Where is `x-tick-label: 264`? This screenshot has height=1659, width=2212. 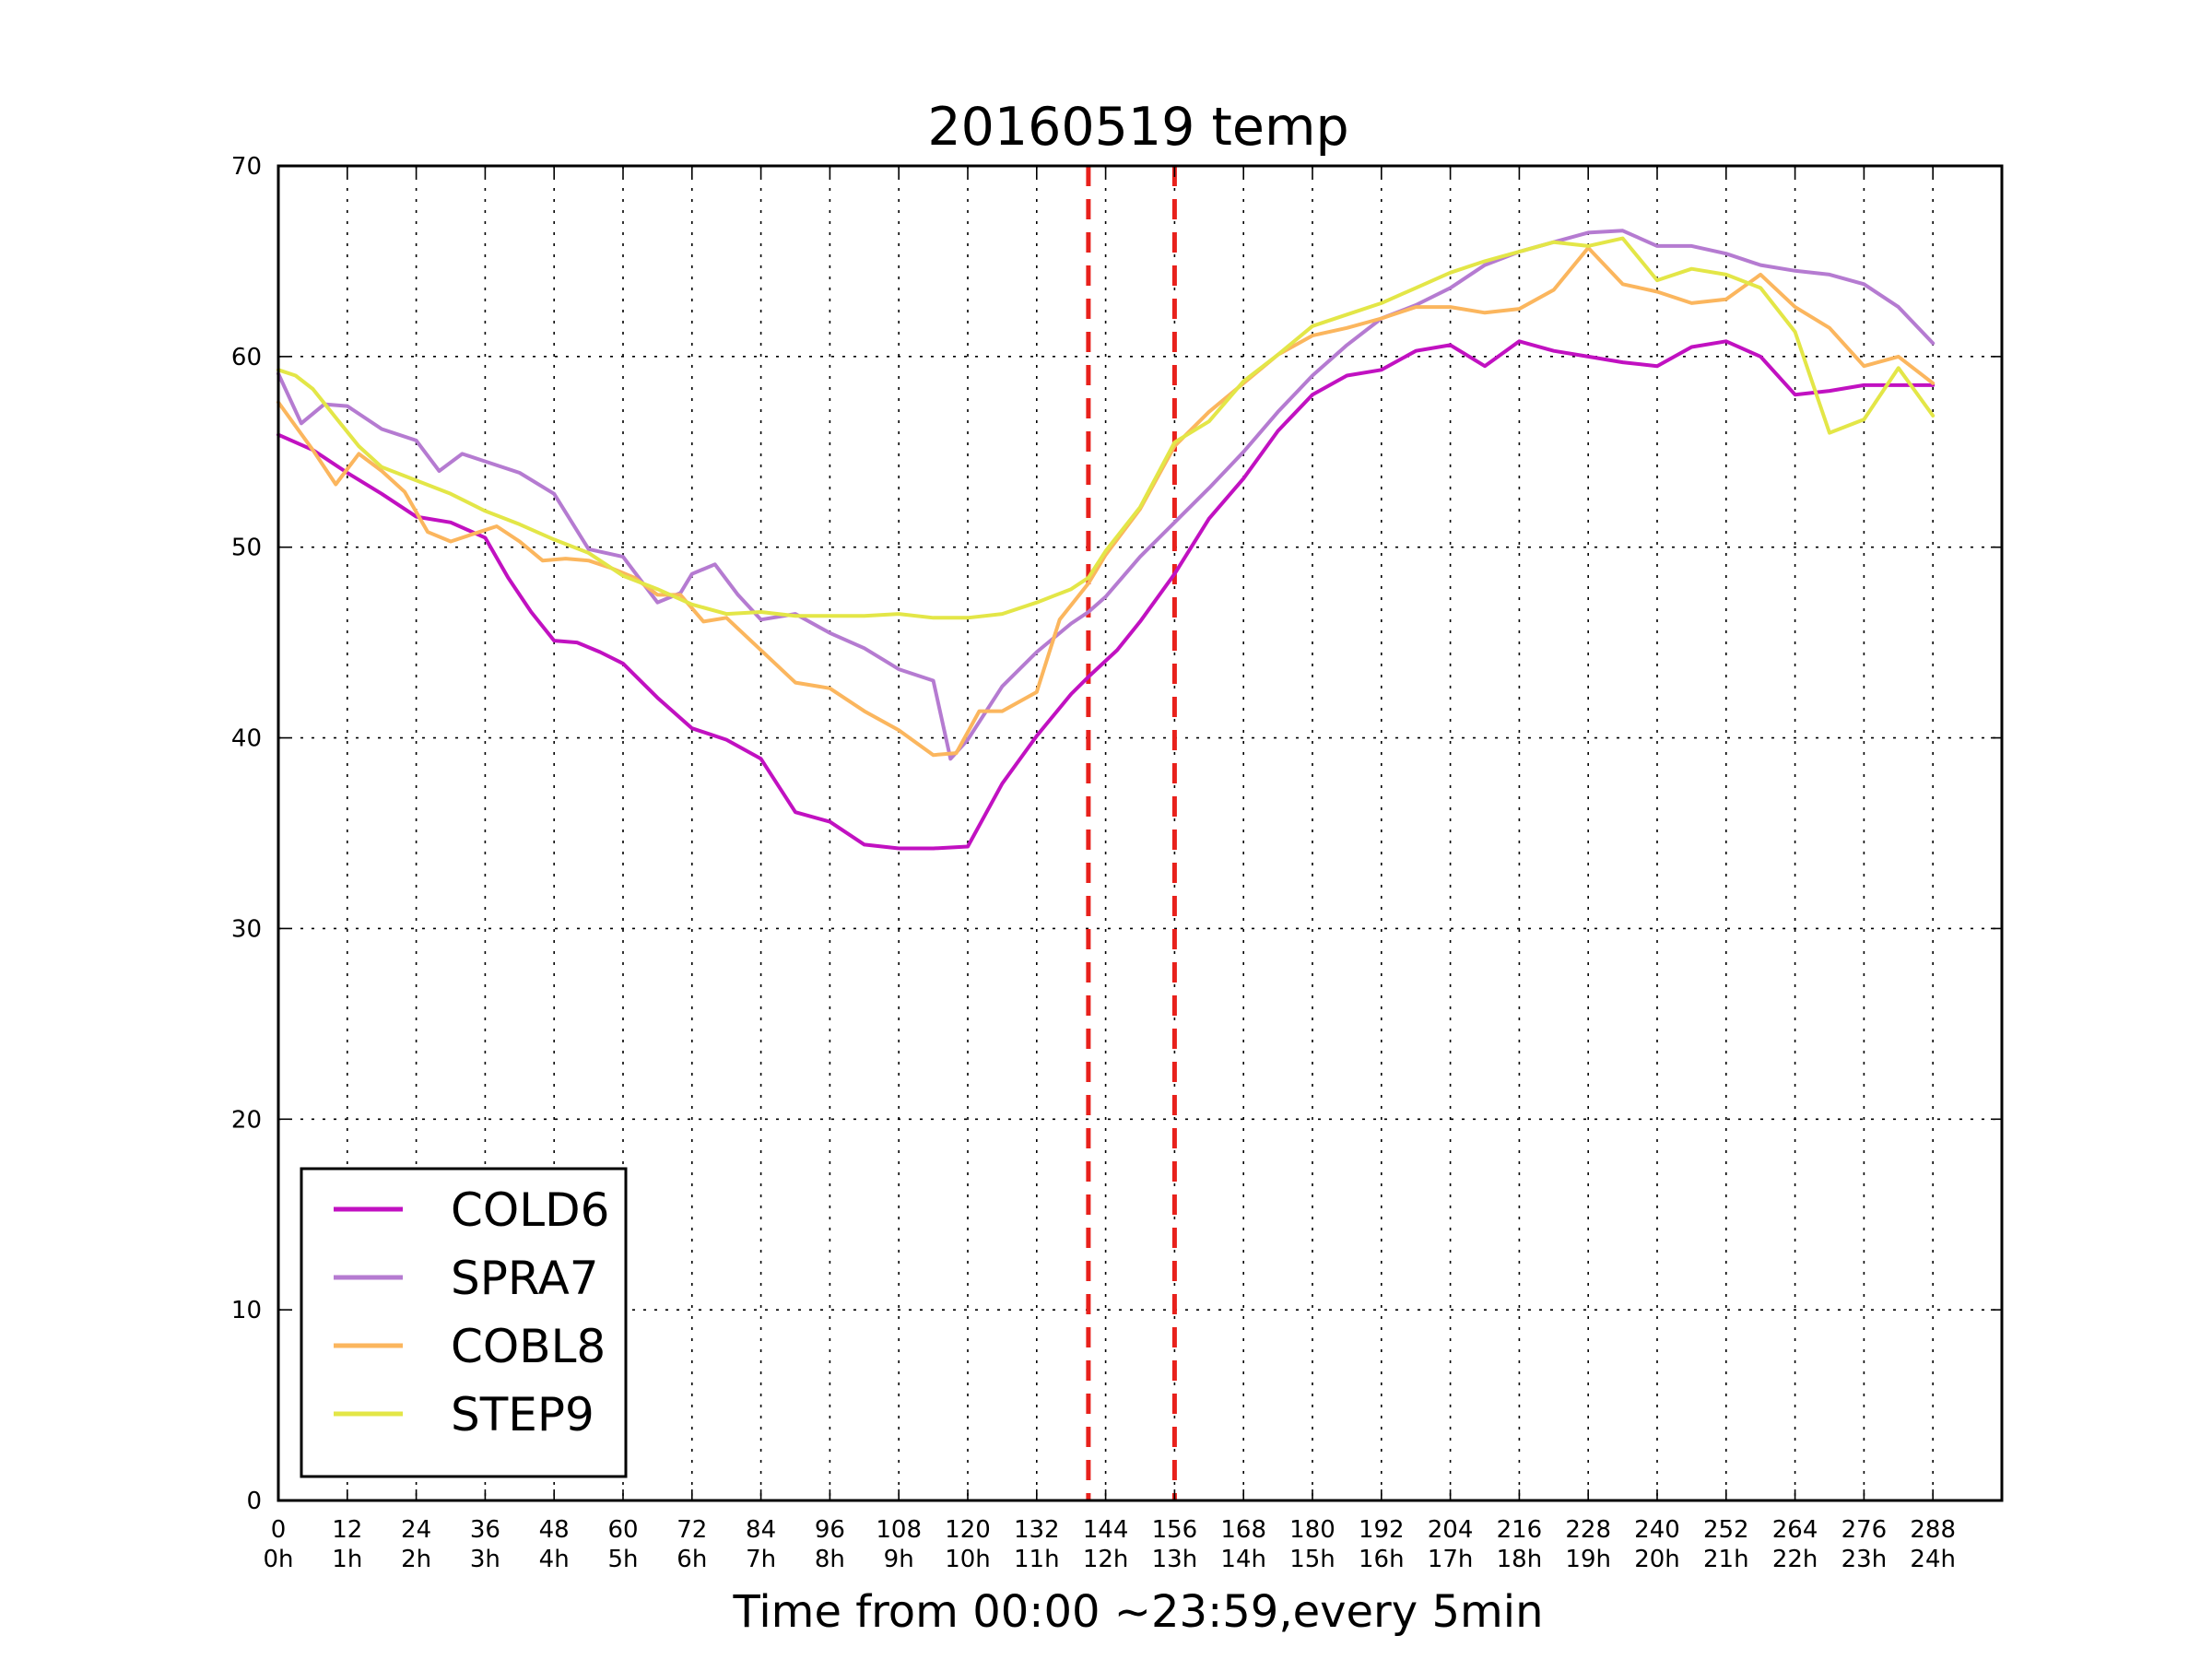
x-tick-label: 264 is located at coordinates (1795, 1530).